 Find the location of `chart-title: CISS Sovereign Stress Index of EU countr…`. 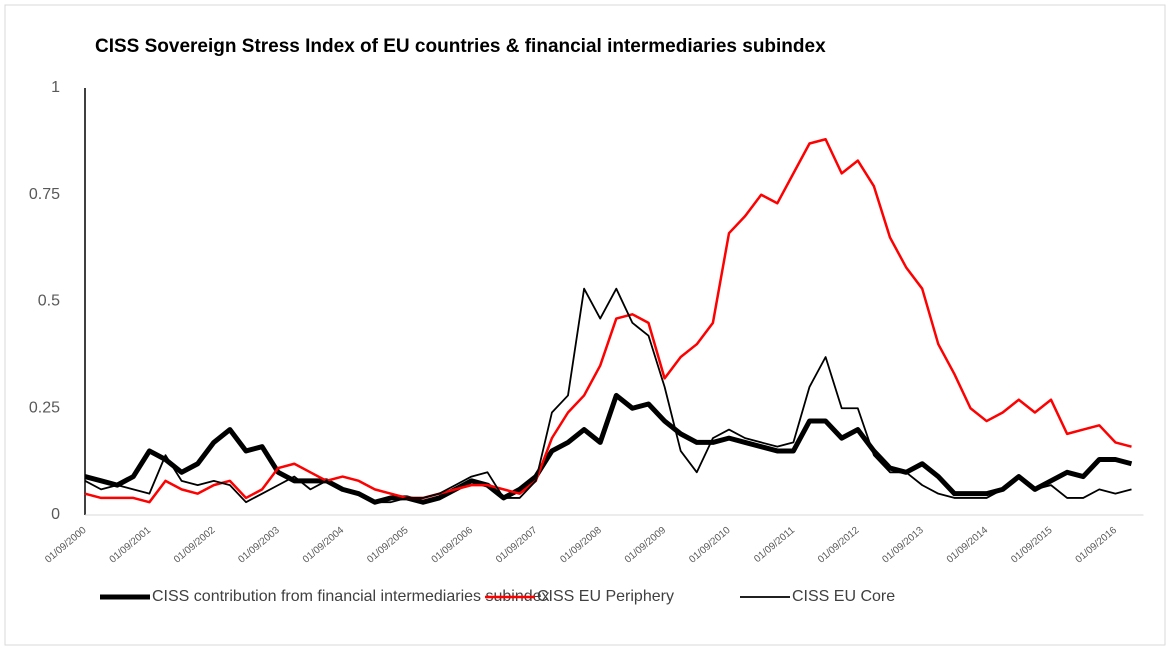

chart-title: CISS Sovereign Stress Index of EU countr… is located at coordinates (460, 46).